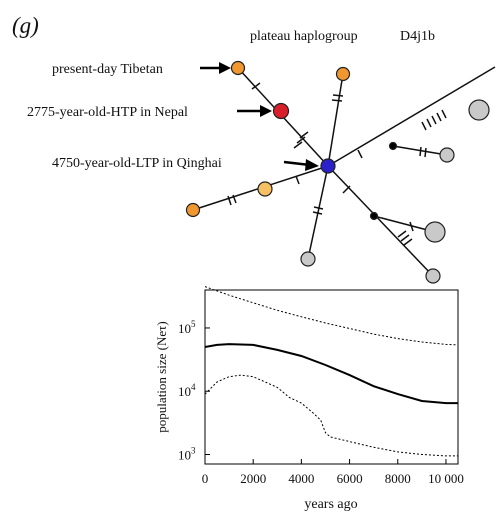 The width and height of the screenshot is (500, 527). Describe the element at coordinates (328, 166) in the screenshot. I see `node-ancient-ltp` at that location.